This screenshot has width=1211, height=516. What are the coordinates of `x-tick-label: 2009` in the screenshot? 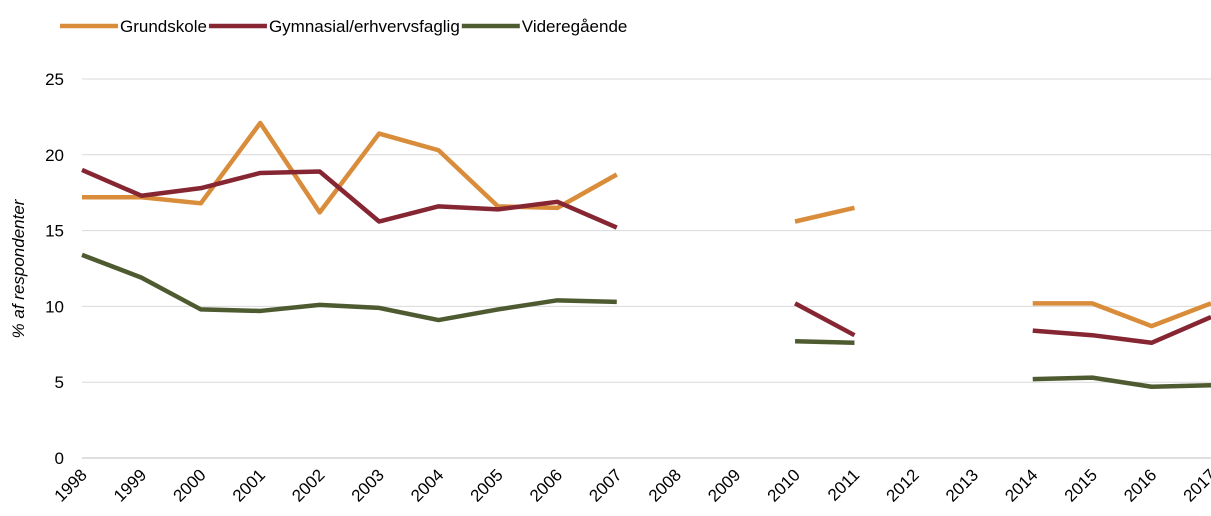 It's located at (724, 485).